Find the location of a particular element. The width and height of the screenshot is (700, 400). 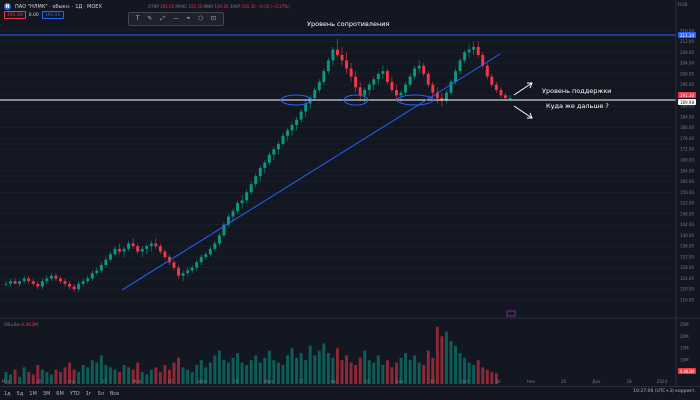

time-tick: 20 is located at coordinates (564, 381).